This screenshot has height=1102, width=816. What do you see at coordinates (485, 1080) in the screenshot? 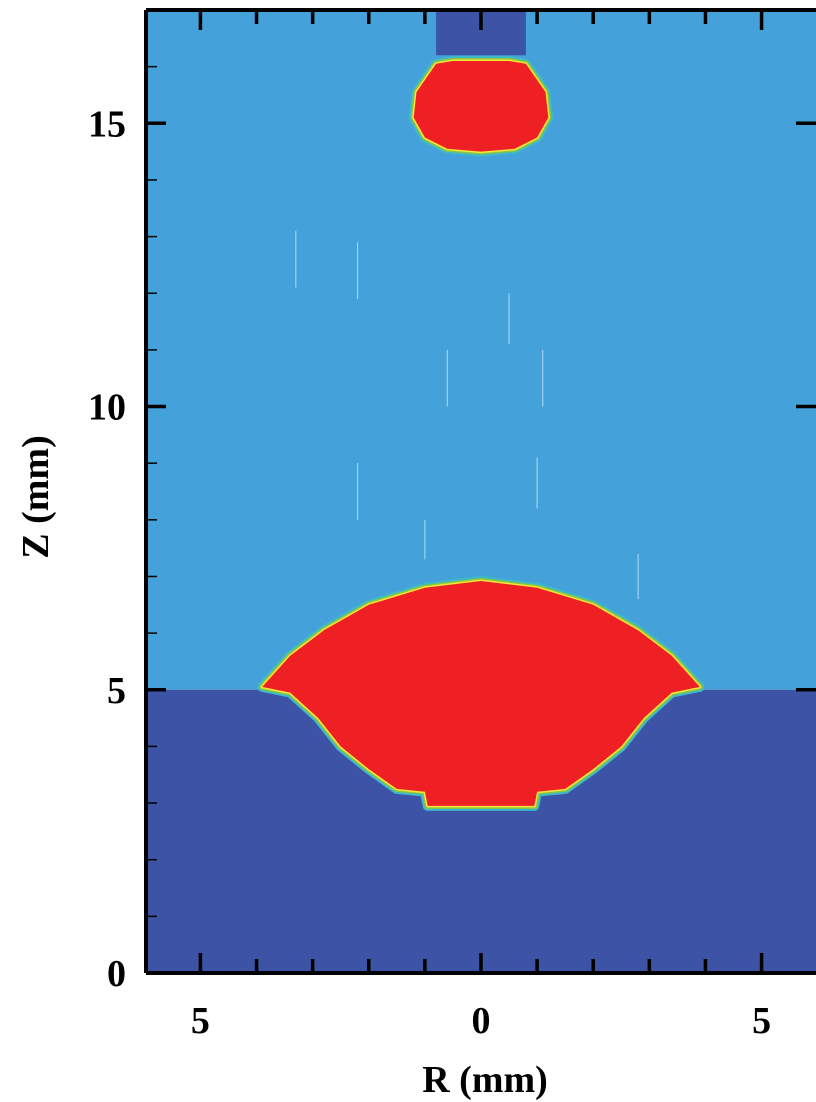
I see `x-axis-title: R (mm)` at bounding box center [485, 1080].